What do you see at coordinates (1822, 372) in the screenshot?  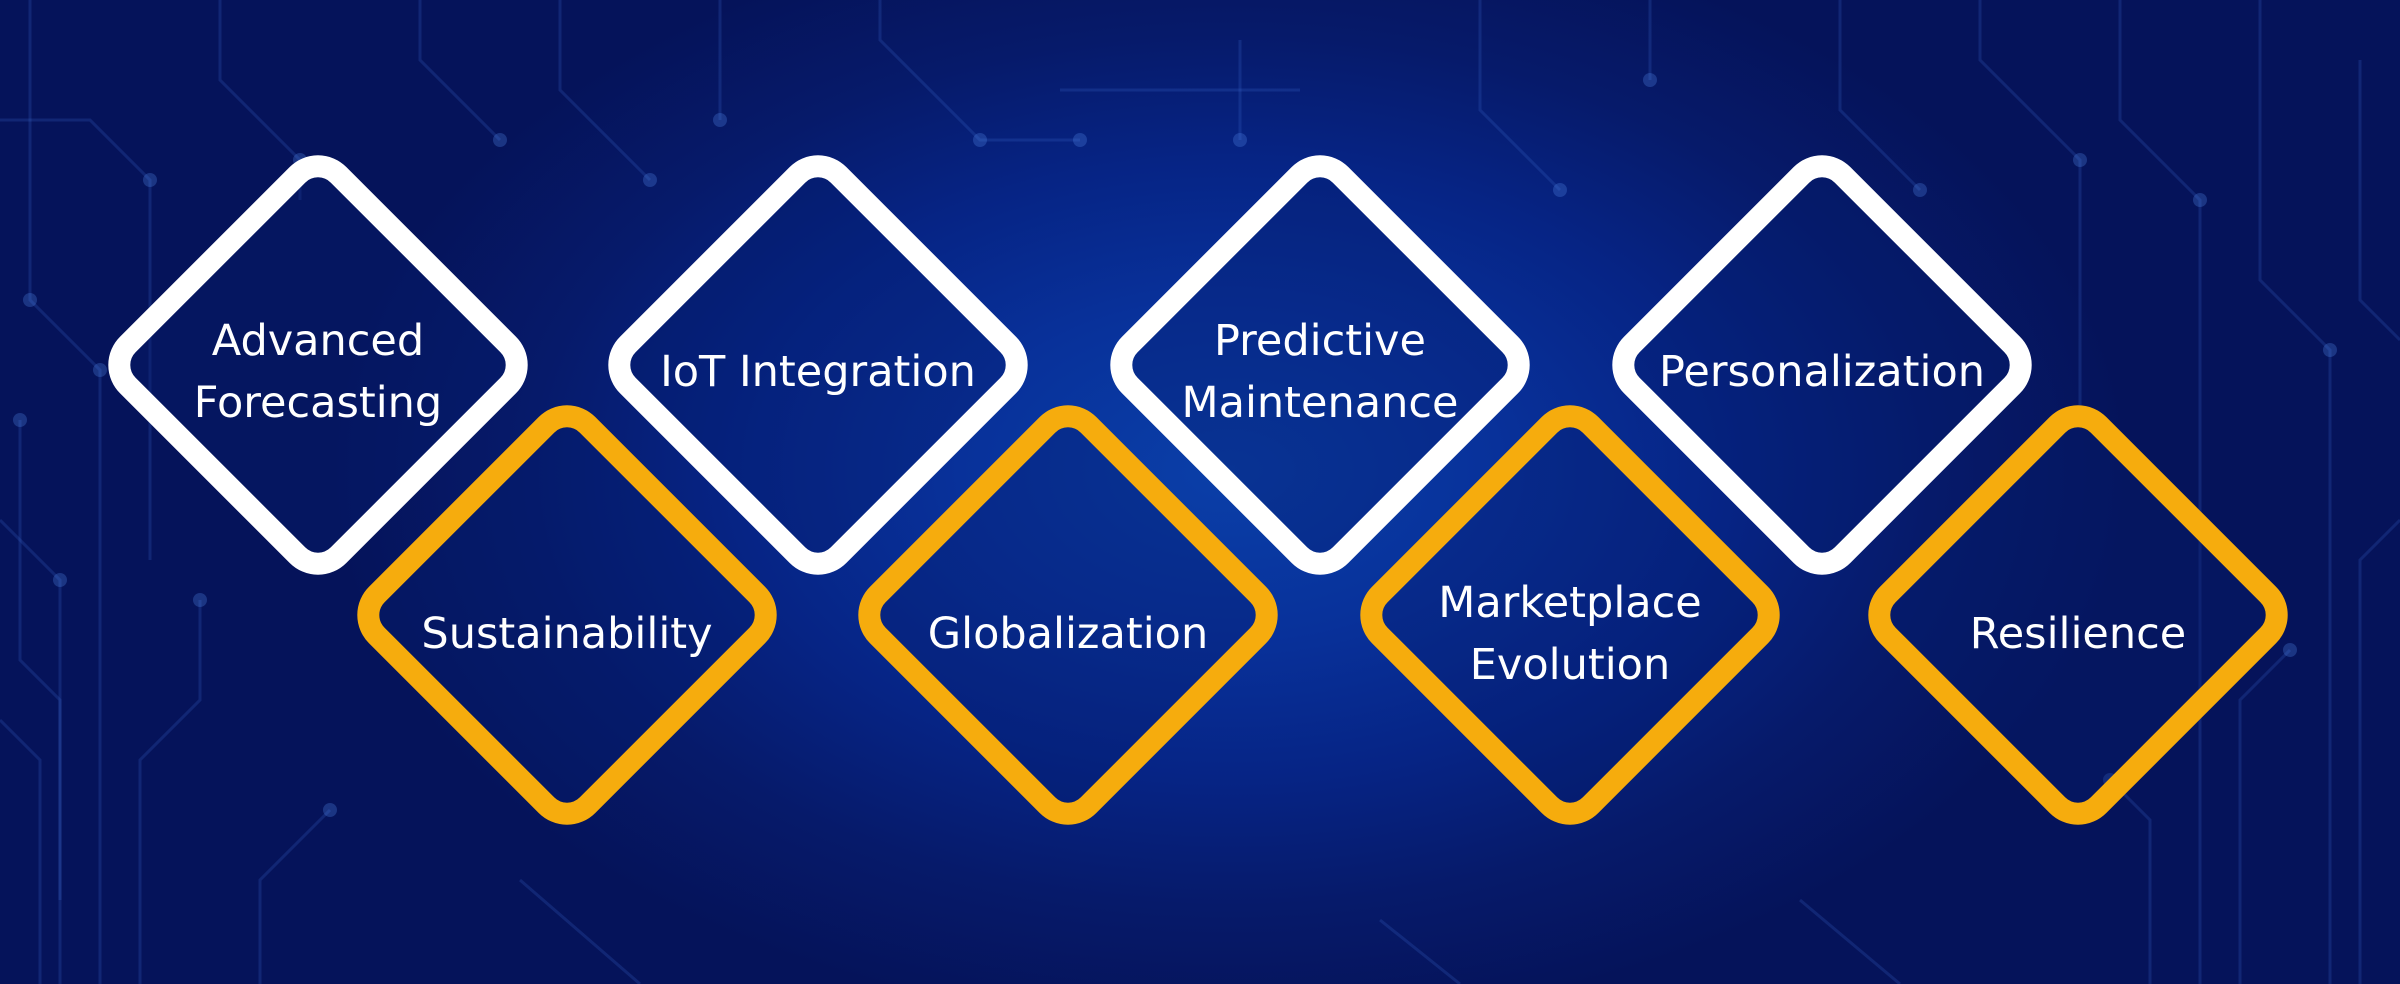 I see `label-personalization: Personalization` at bounding box center [1822, 372].